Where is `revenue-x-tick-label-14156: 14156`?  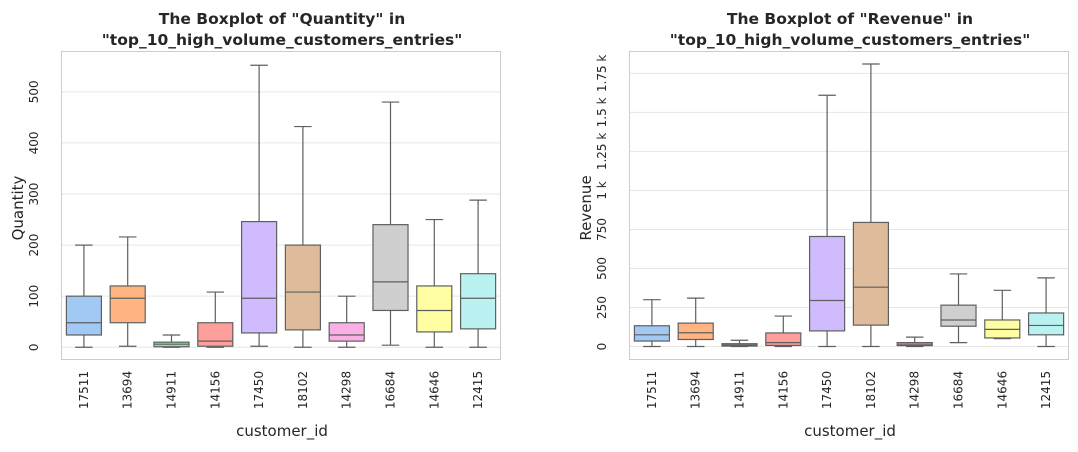
revenue-x-tick-label-14156: 14156 is located at coordinates (783, 390).